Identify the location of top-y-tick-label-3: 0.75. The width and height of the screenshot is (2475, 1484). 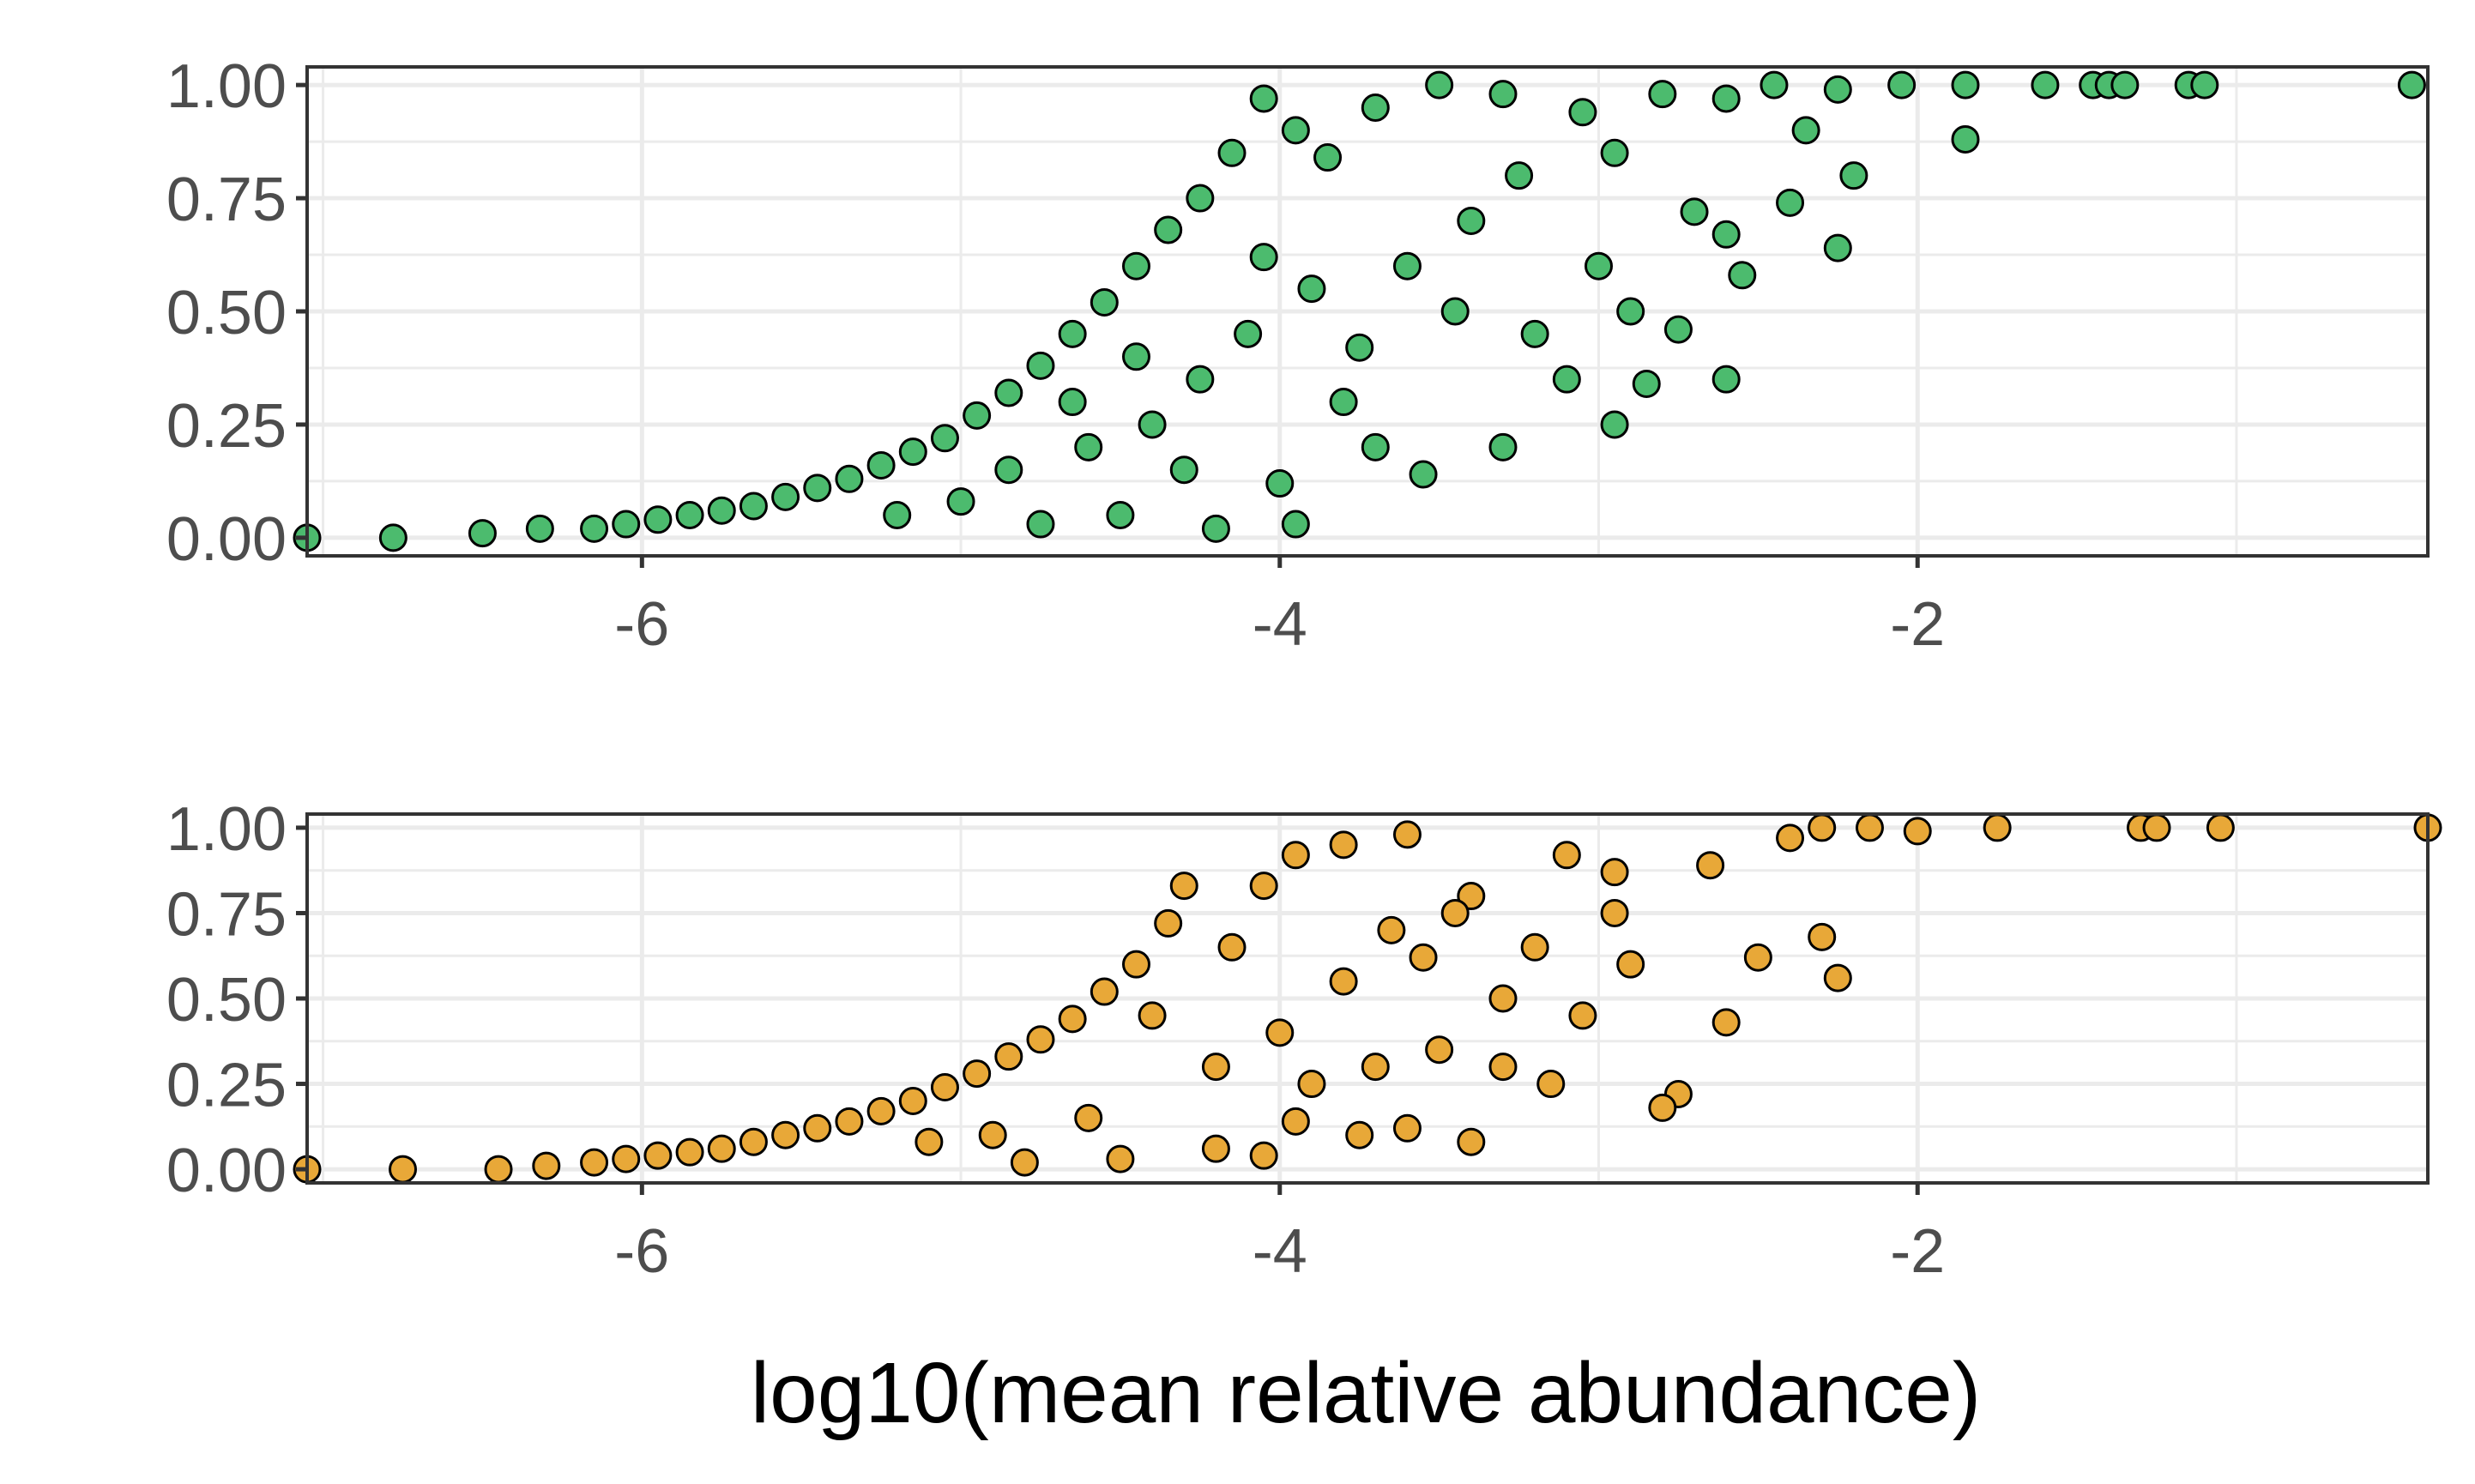
(226, 200).